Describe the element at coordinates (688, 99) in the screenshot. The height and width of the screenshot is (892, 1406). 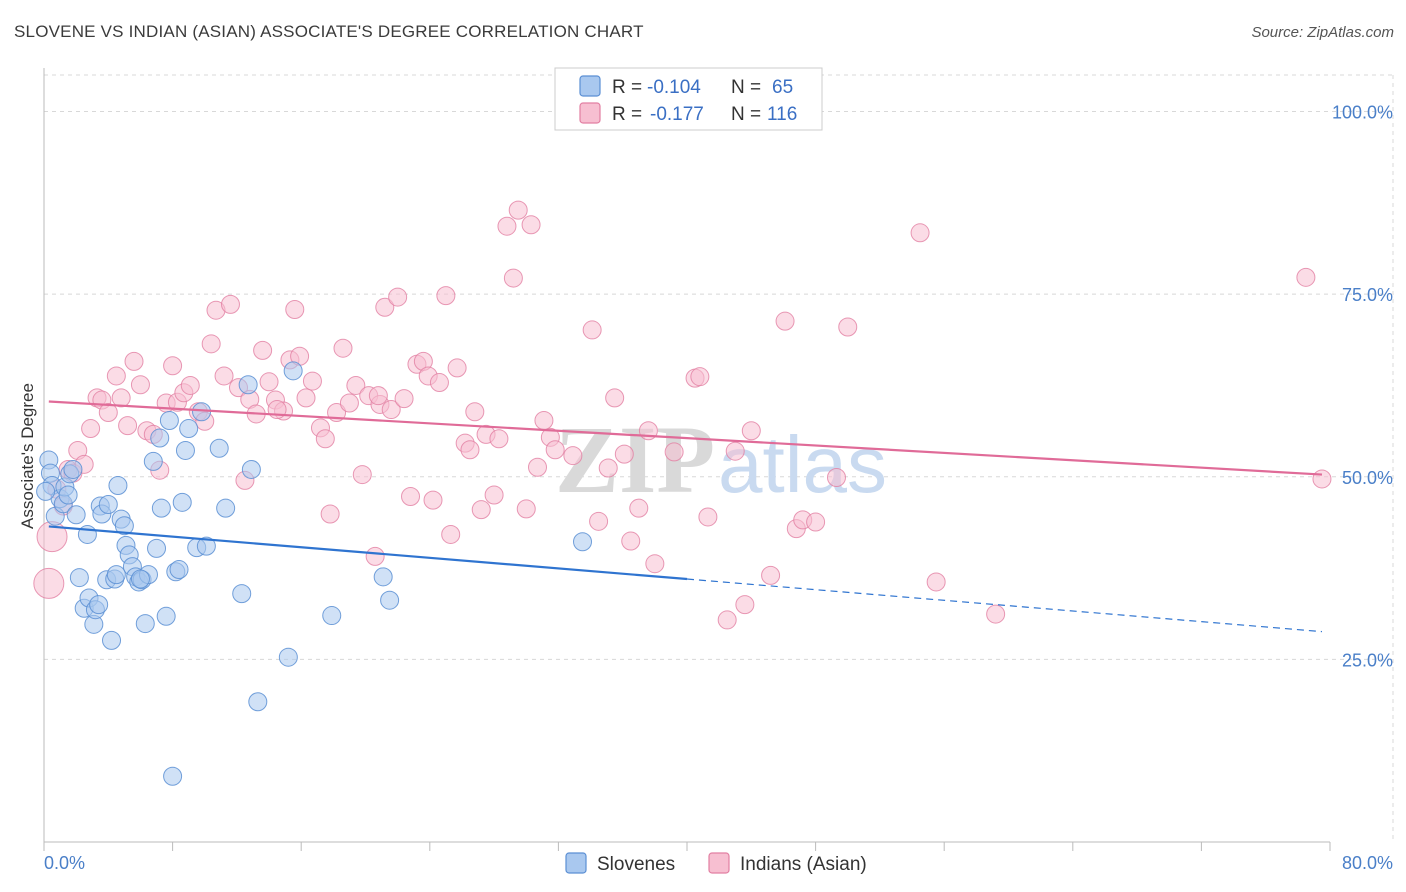
I see `legend-box: R = -0.104 N = 65 R = -0.177 N = 116` at that location.